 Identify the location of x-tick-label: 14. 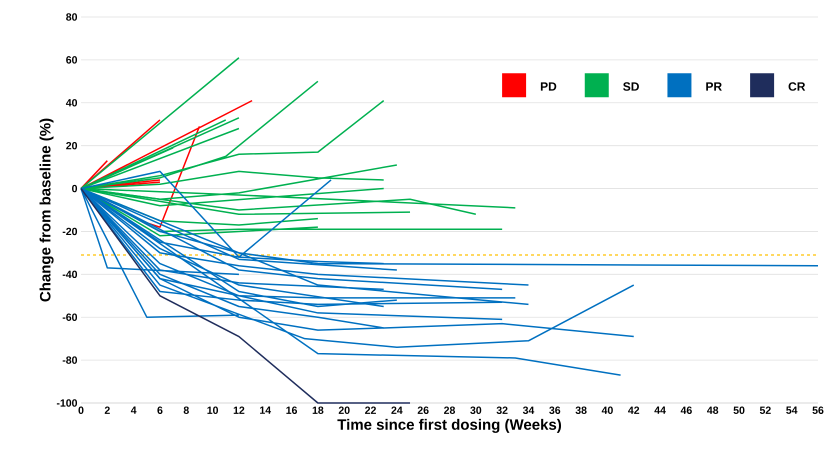
(266, 410).